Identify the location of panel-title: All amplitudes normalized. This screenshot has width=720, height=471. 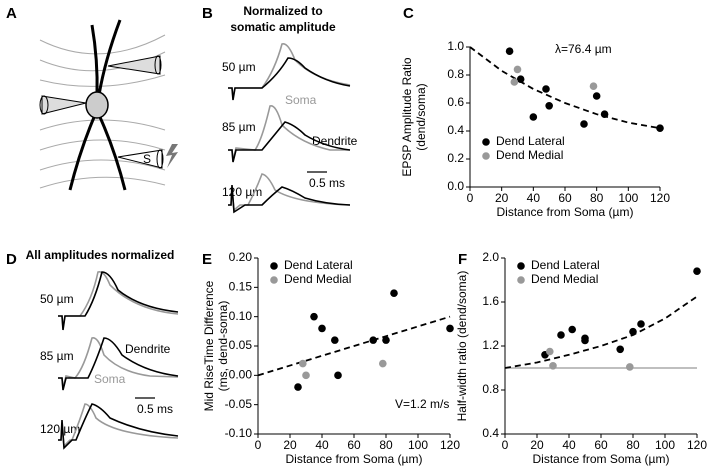
(100, 255).